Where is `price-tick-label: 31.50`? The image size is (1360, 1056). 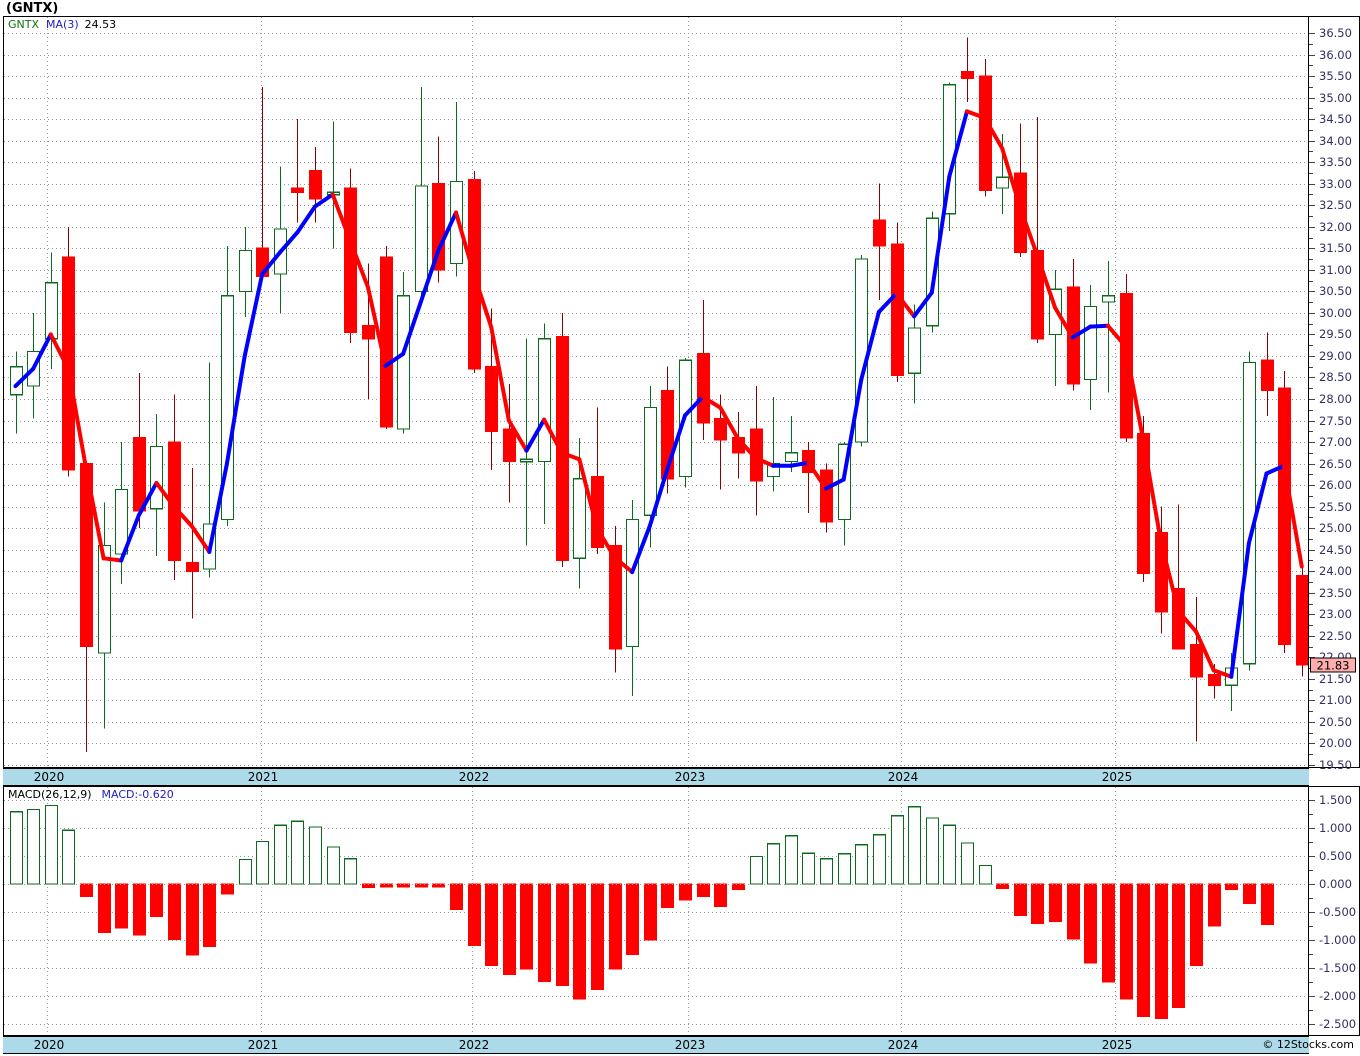
price-tick-label: 31.50 is located at coordinates (1335, 248).